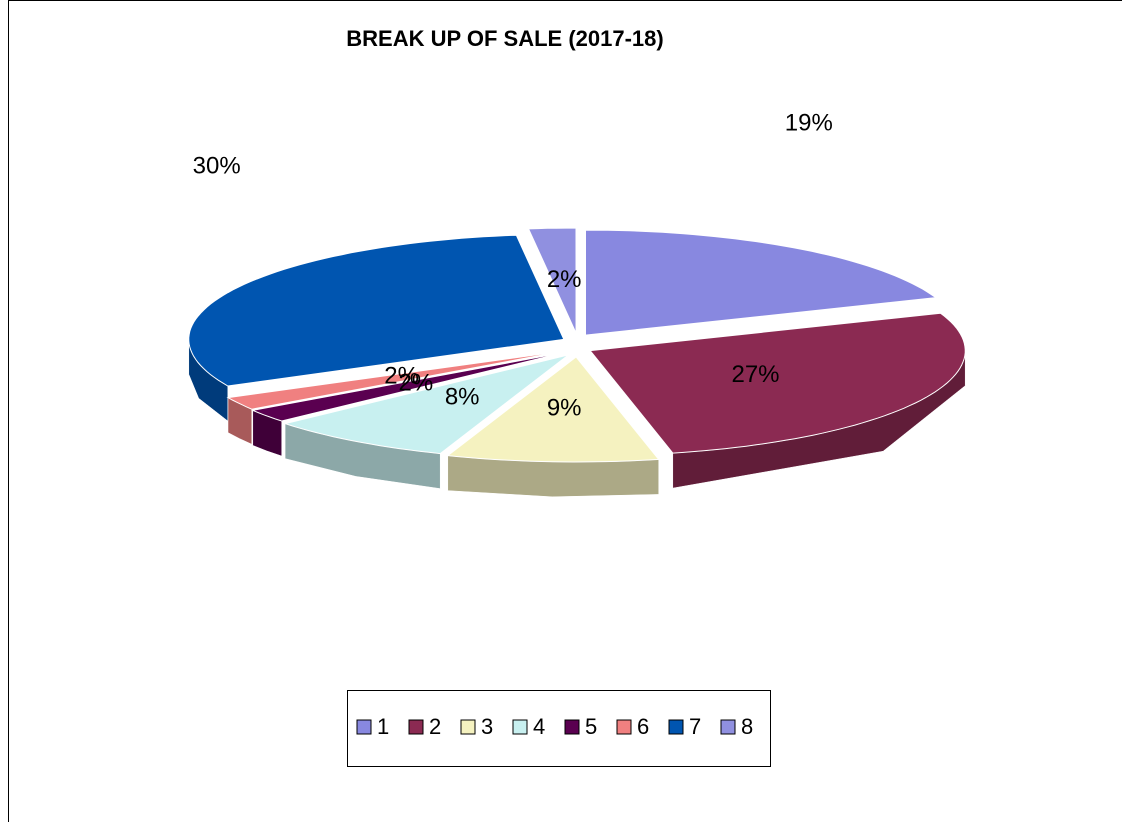  What do you see at coordinates (695, 726) in the screenshot?
I see `legend-label: 7` at bounding box center [695, 726].